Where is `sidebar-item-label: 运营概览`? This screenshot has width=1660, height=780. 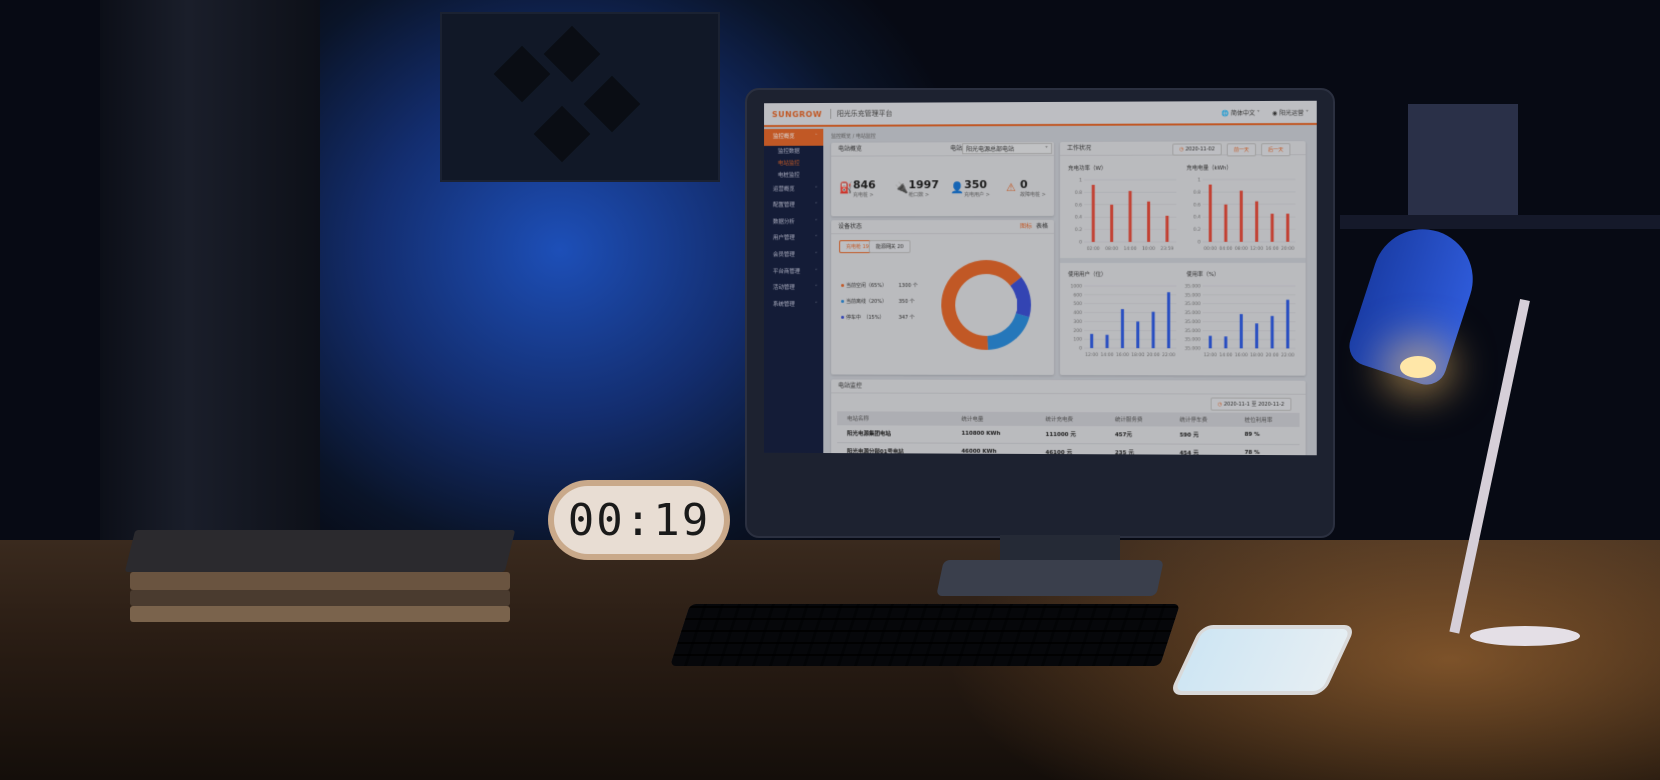 sidebar-item-label: 运营概览 is located at coordinates (783, 189).